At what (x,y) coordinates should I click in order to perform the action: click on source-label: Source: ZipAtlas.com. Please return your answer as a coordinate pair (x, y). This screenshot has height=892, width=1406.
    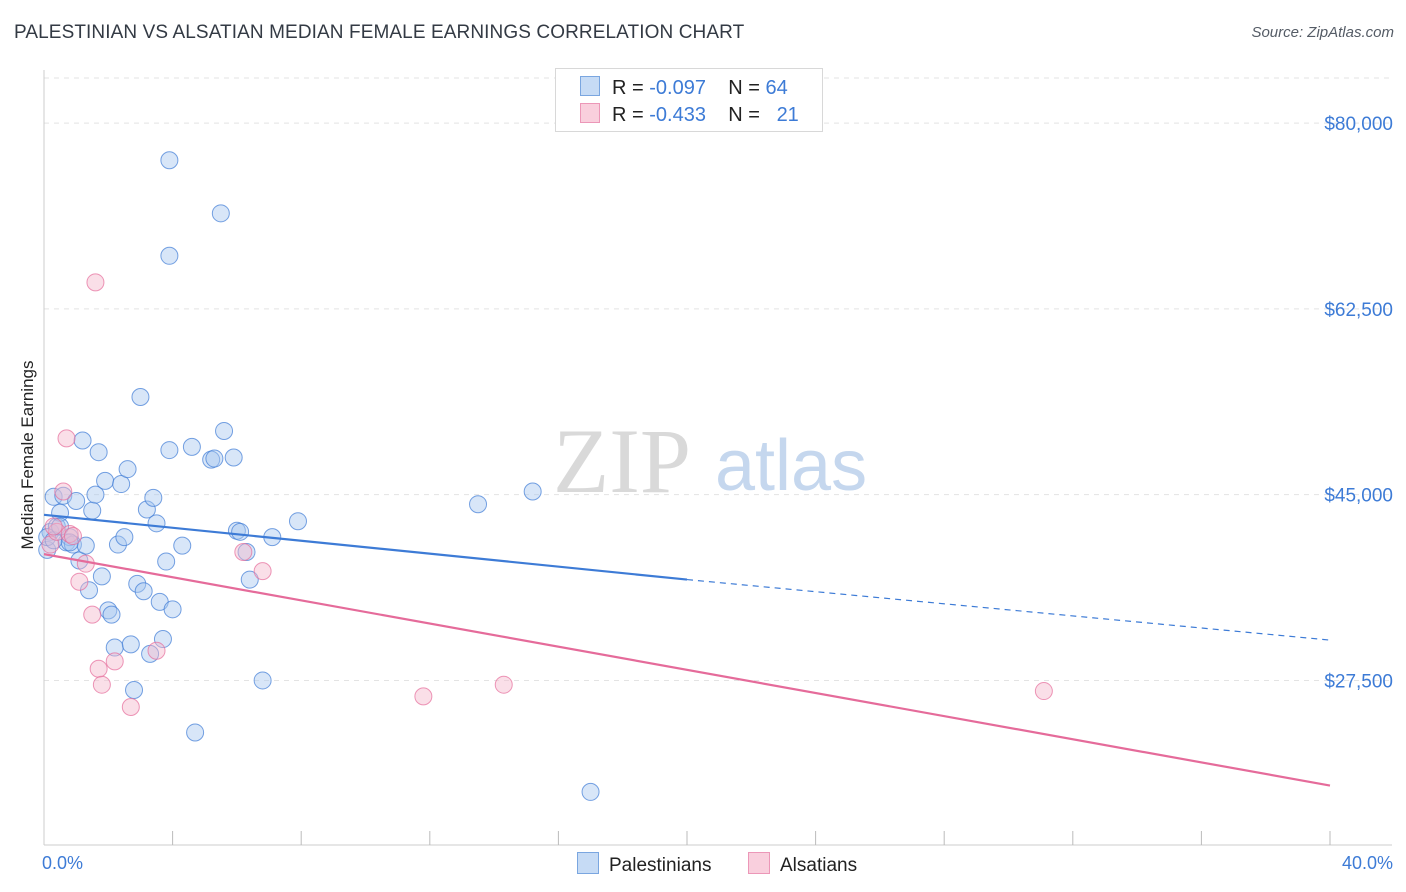
    Looking at the image, I should click on (1322, 32).